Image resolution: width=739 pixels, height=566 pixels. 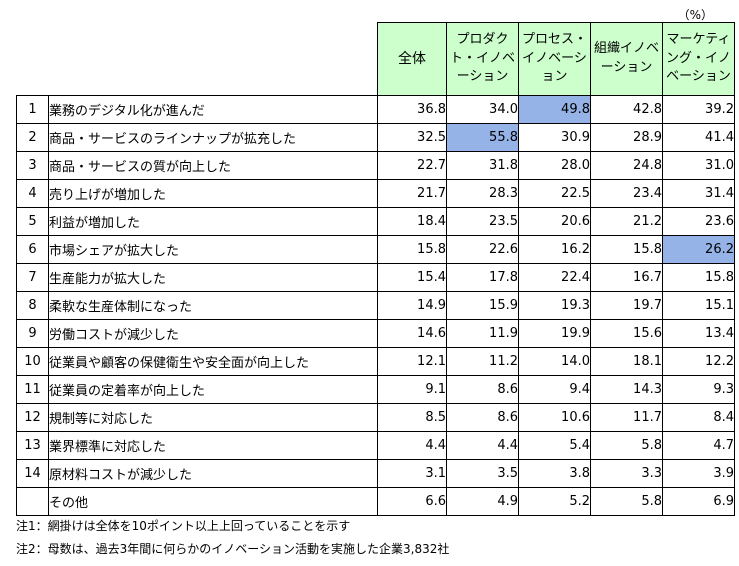 I want to click on table-row: 8 柔軟な生産体制になった 14.9 15.9 19.3 19.7 15.1, so click(x=375, y=305).